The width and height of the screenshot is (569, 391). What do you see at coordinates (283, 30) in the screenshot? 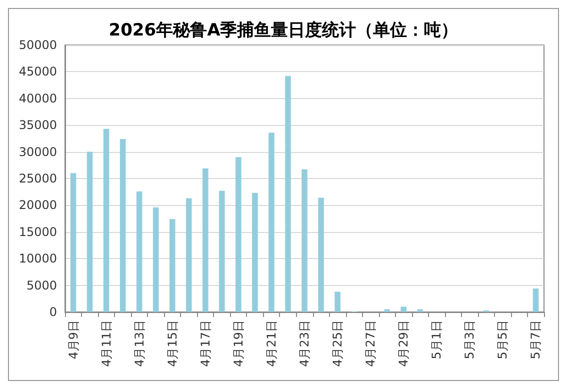
I see `chart-title: 2026年秘鲁A季捕鱼量日度统计（单位：吨）` at bounding box center [283, 30].